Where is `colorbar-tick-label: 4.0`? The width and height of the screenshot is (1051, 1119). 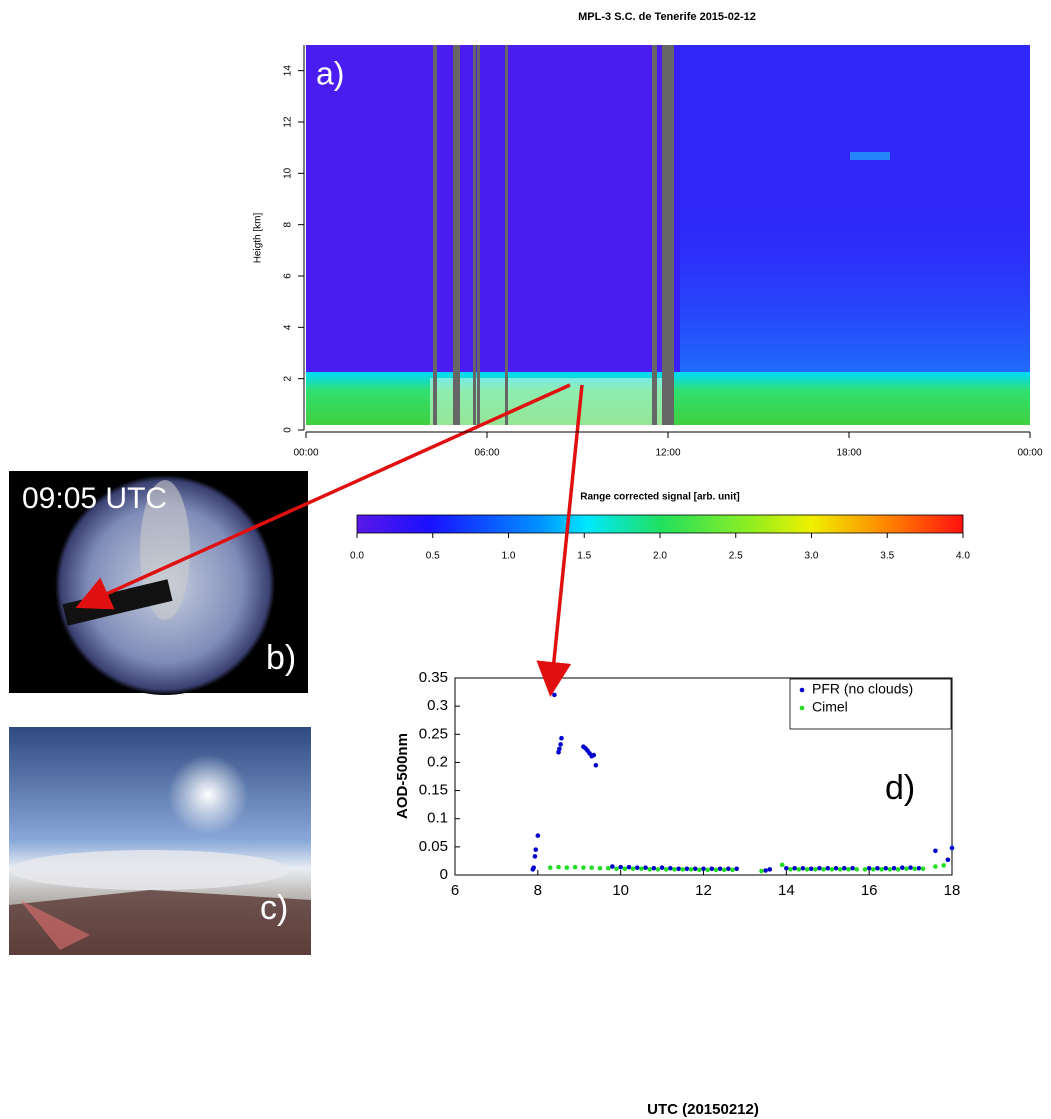
colorbar-tick-label: 4.0 is located at coordinates (963, 556).